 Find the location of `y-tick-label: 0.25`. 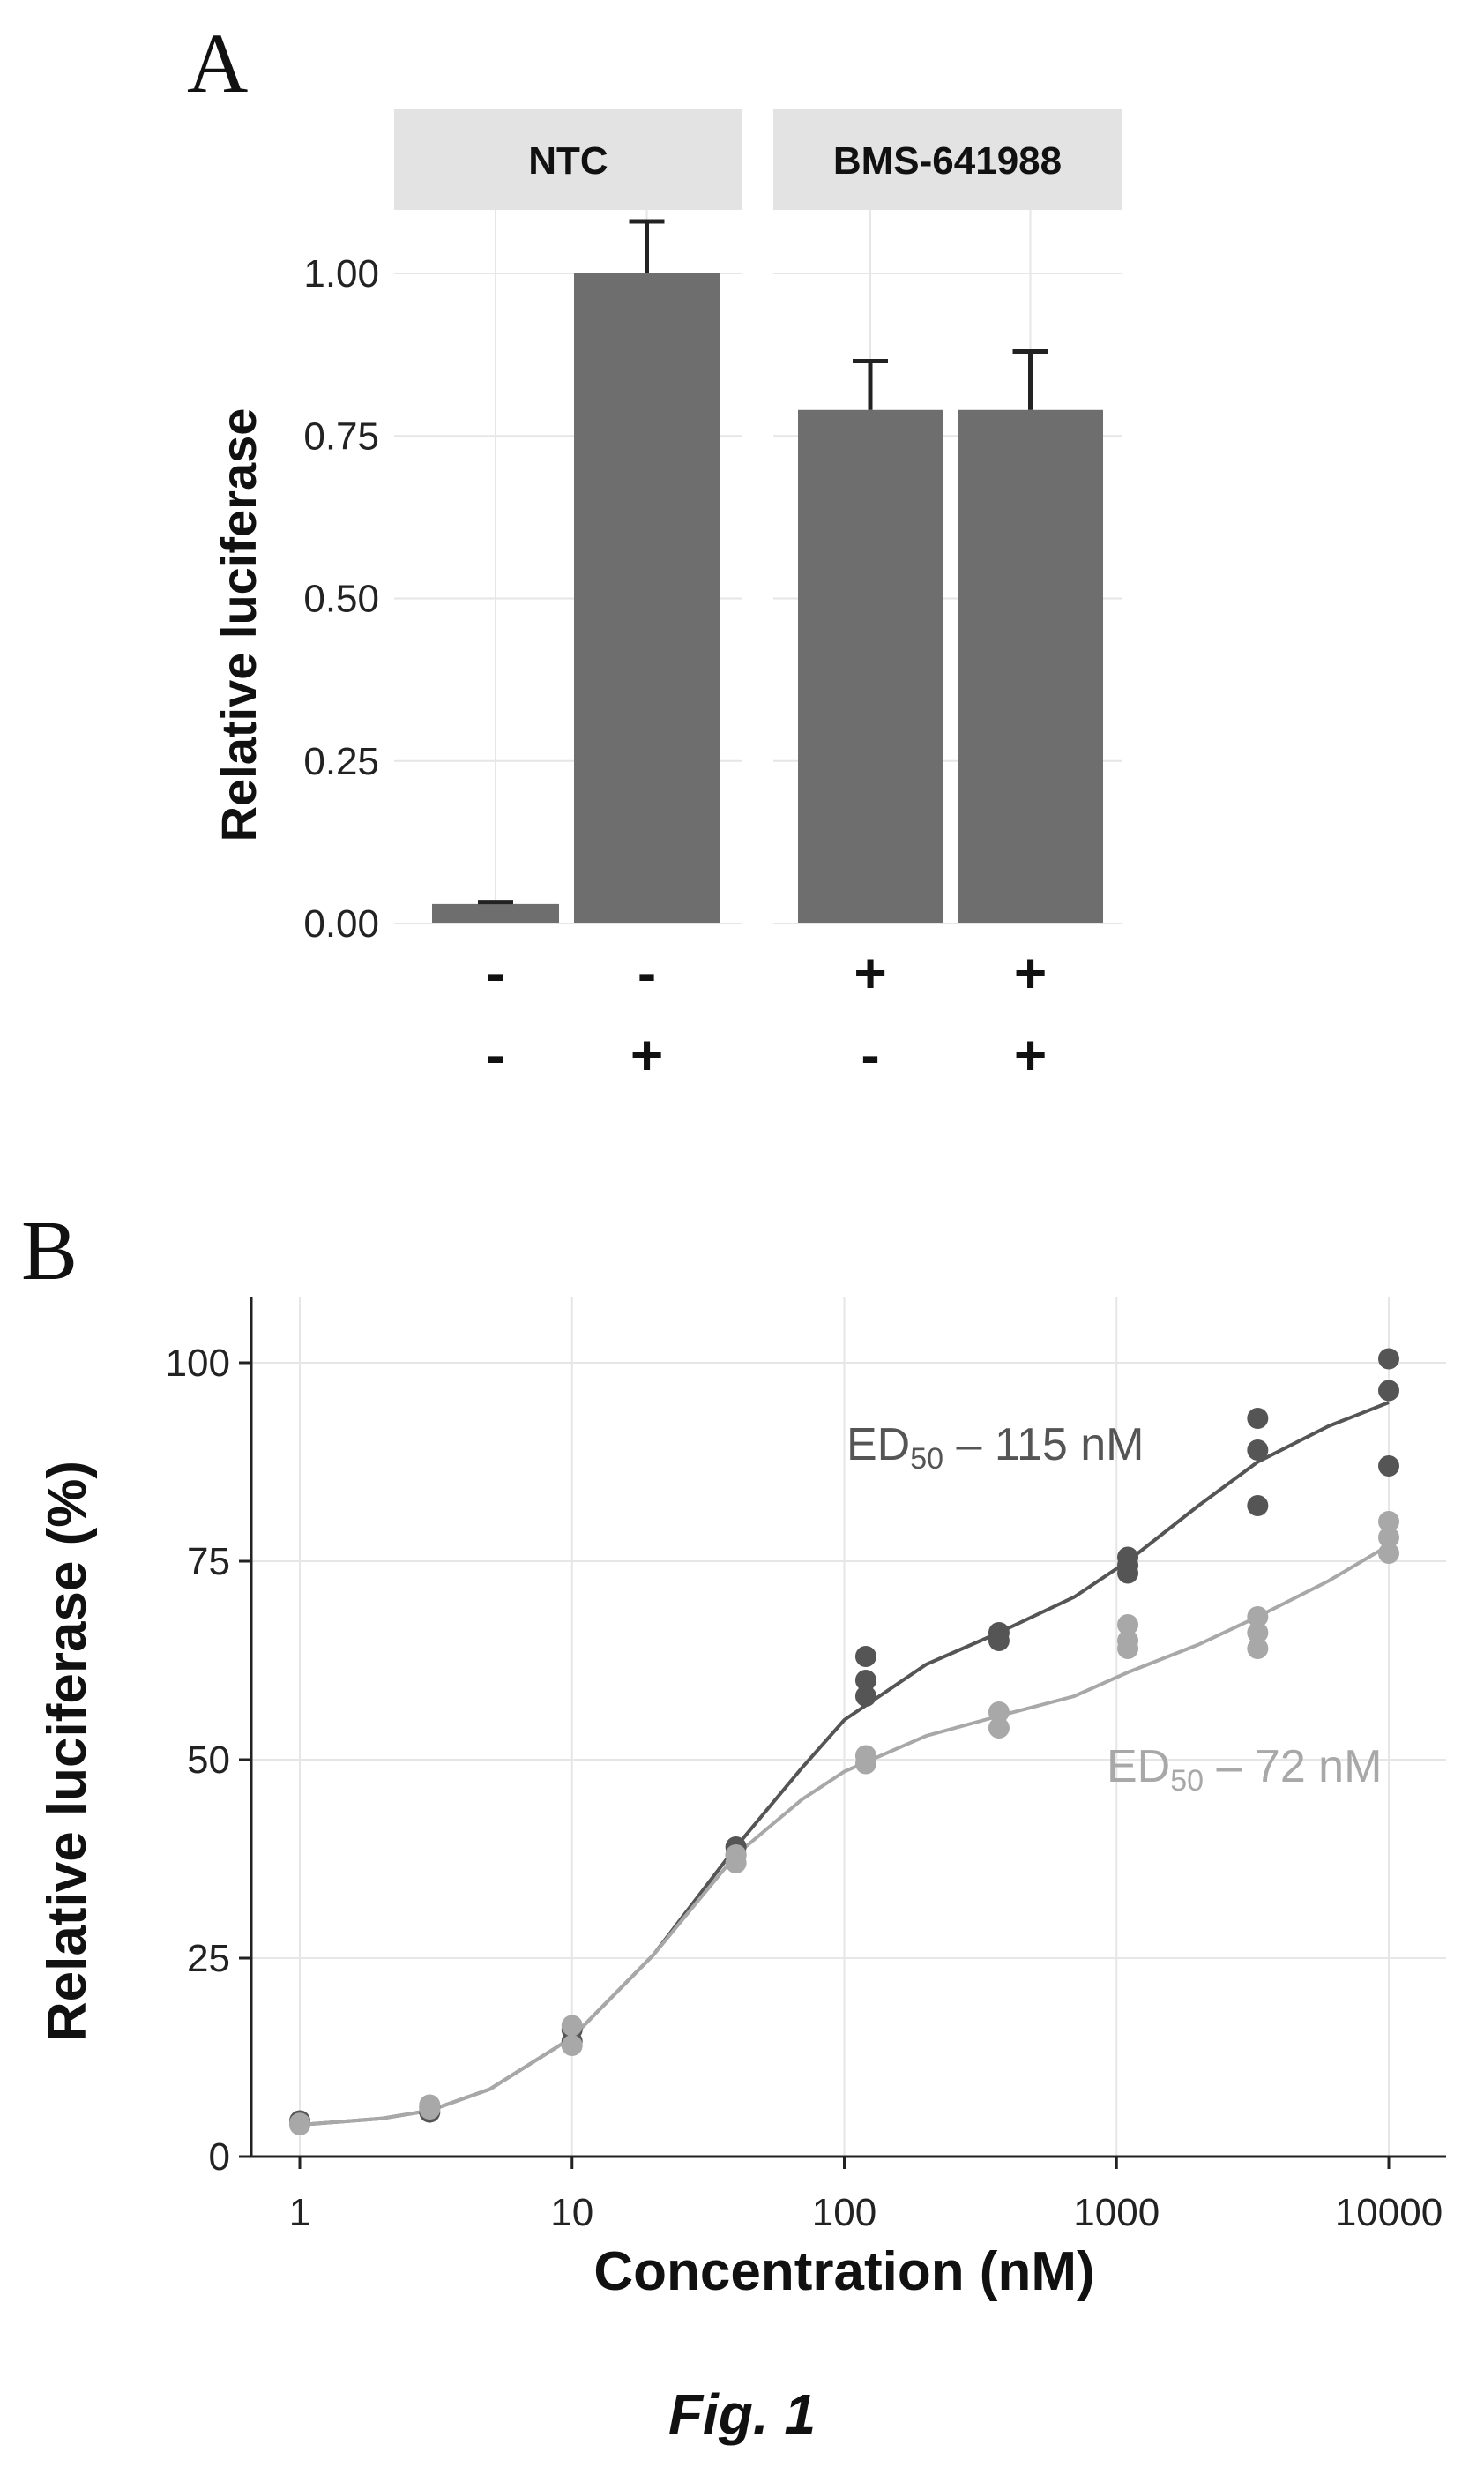

y-tick-label: 0.25 is located at coordinates (341, 761).